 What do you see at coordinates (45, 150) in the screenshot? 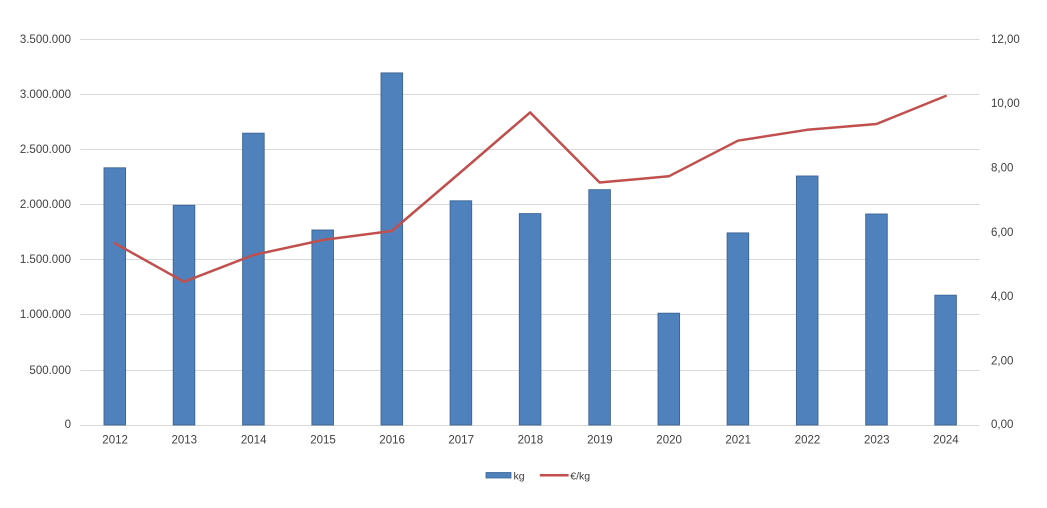
I see `svg-text: 2.500.000` at bounding box center [45, 150].